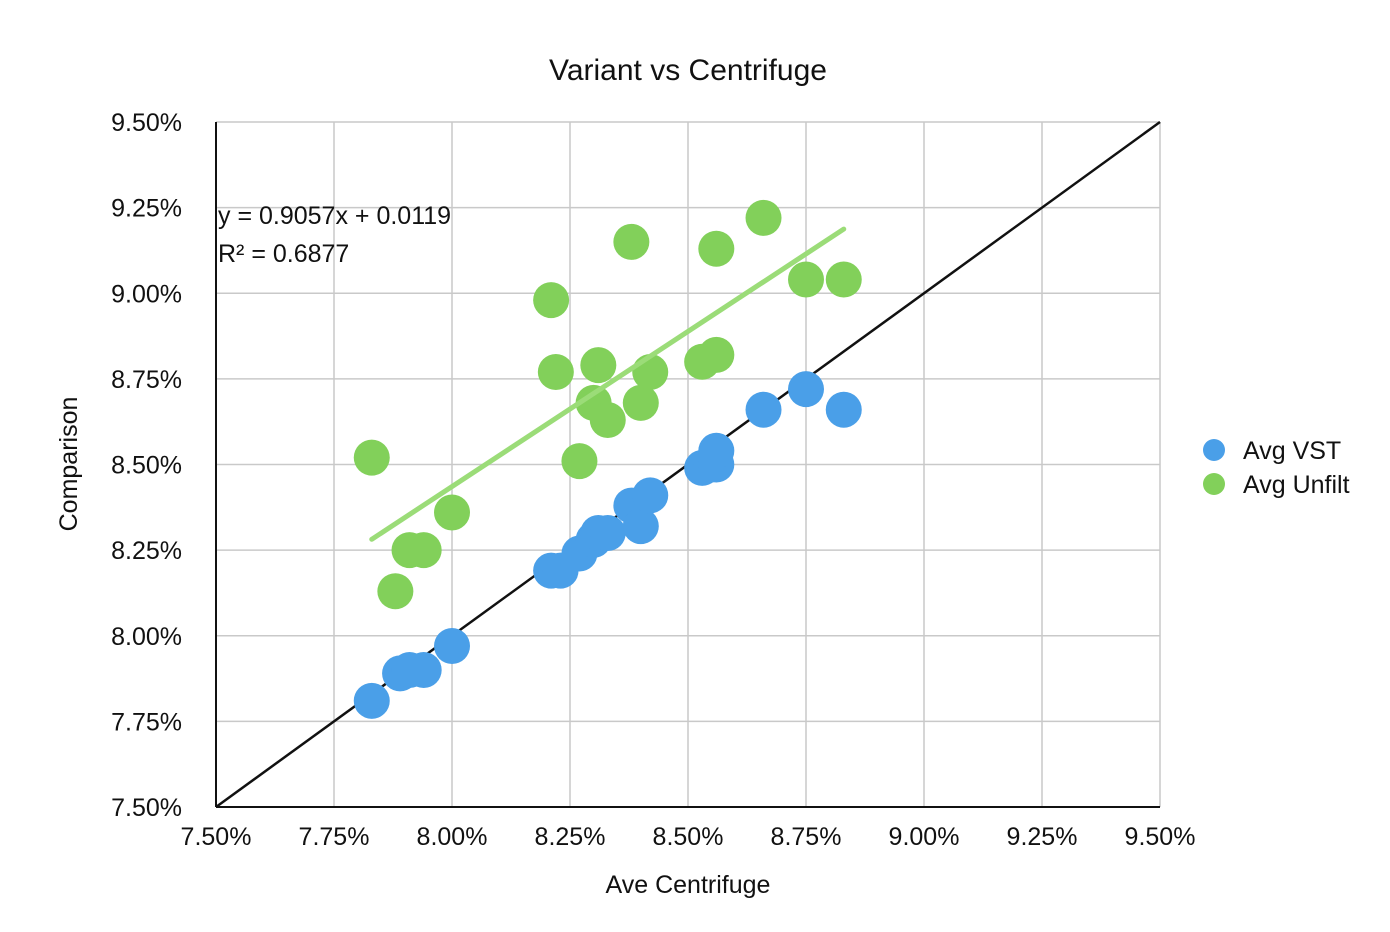 The width and height of the screenshot is (1390, 932). What do you see at coordinates (1292, 451) in the screenshot?
I see `legend-label-avg-vst: Avg VST` at bounding box center [1292, 451].